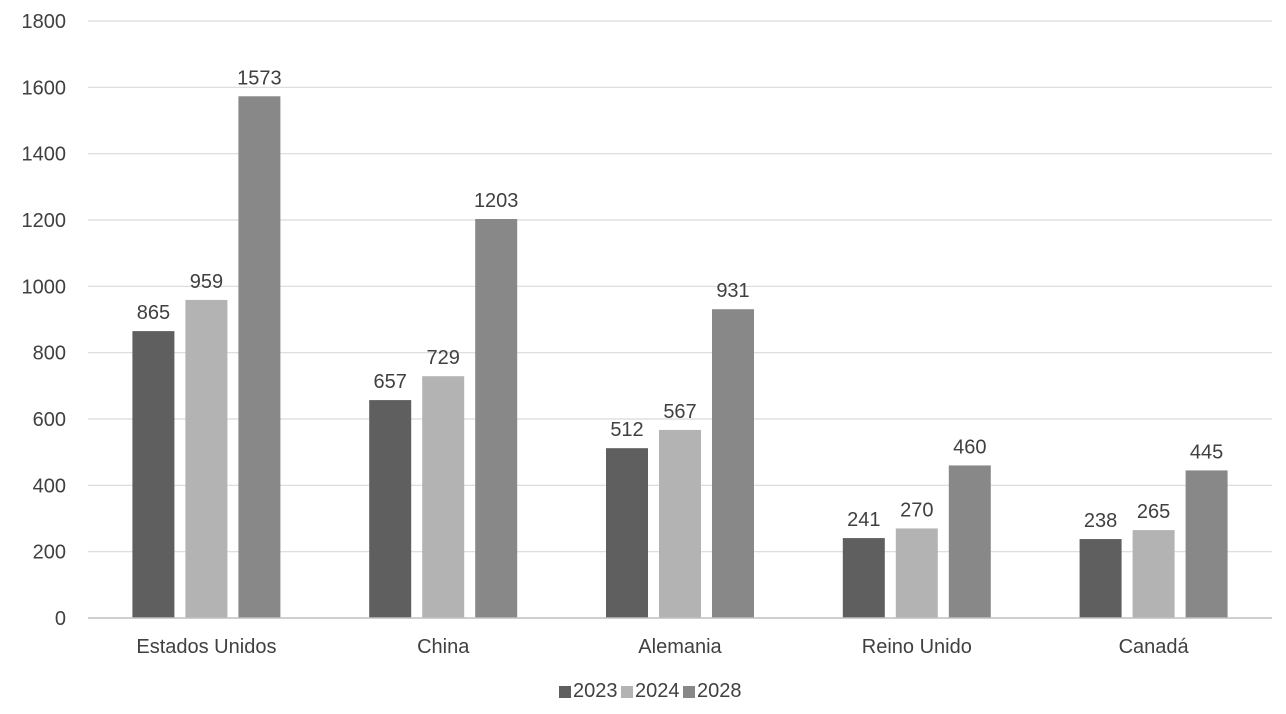 This screenshot has width=1286, height=714. I want to click on y-tick-label: 800, so click(49, 354).